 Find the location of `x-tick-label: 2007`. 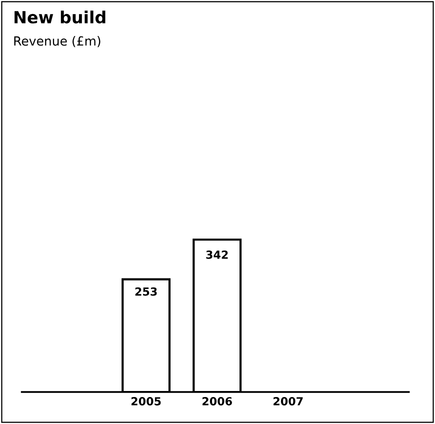

x-tick-label: 2007 is located at coordinates (288, 401).